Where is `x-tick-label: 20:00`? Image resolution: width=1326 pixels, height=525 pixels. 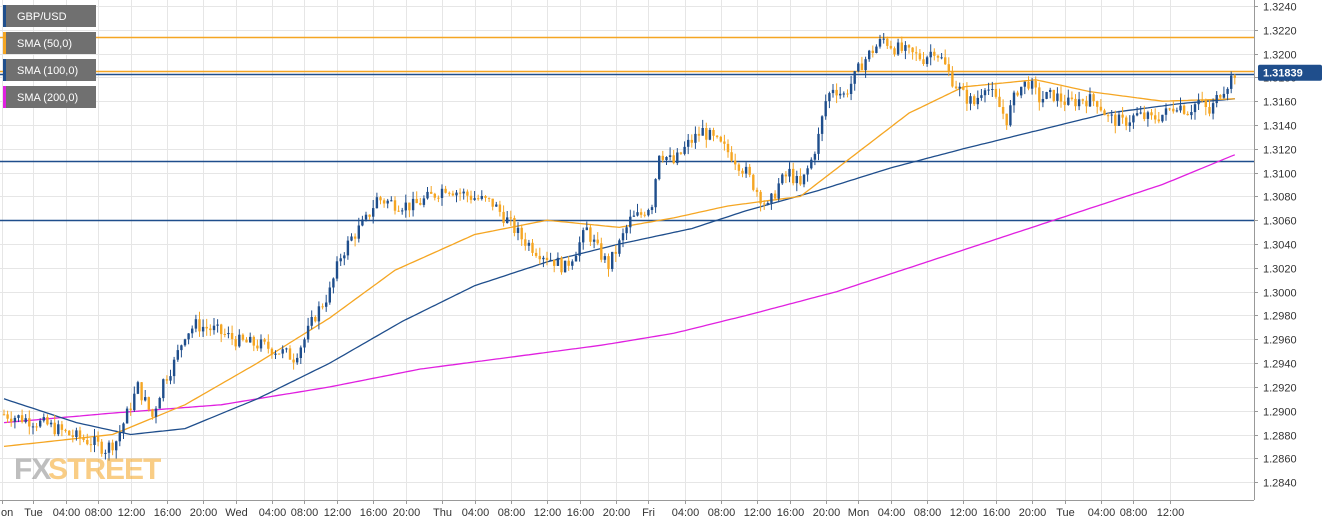
x-tick-label: 20:00 is located at coordinates (204, 513).